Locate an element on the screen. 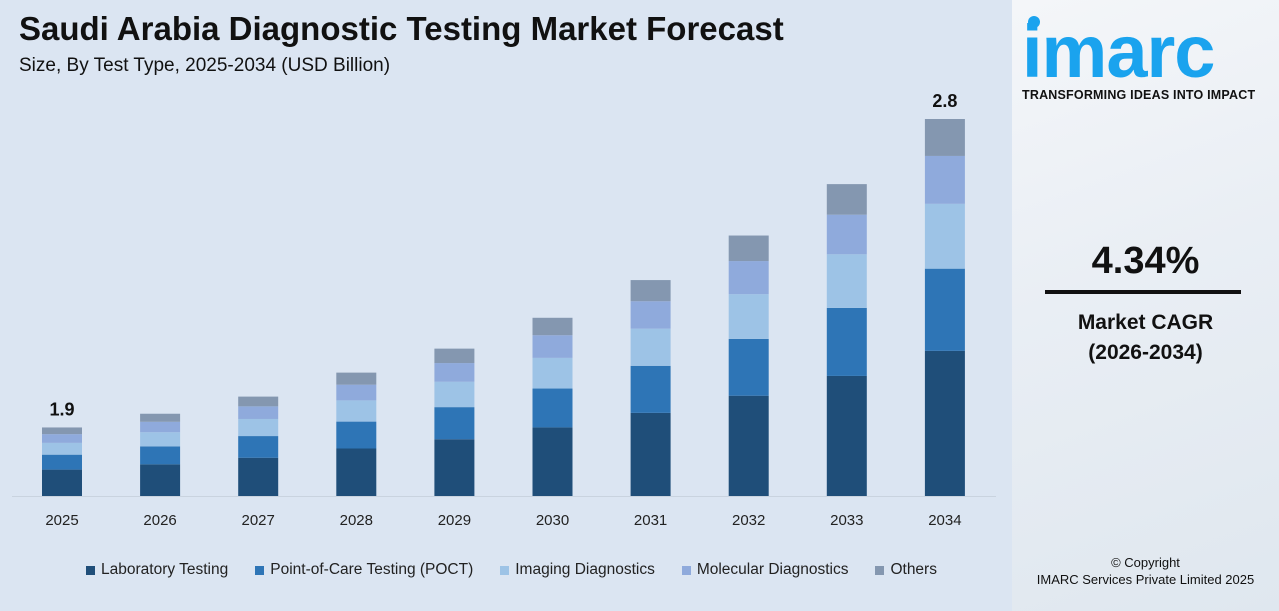 The width and height of the screenshot is (1279, 611). bar-segment-imaging-diagnostics-2028 is located at coordinates (356, 411).